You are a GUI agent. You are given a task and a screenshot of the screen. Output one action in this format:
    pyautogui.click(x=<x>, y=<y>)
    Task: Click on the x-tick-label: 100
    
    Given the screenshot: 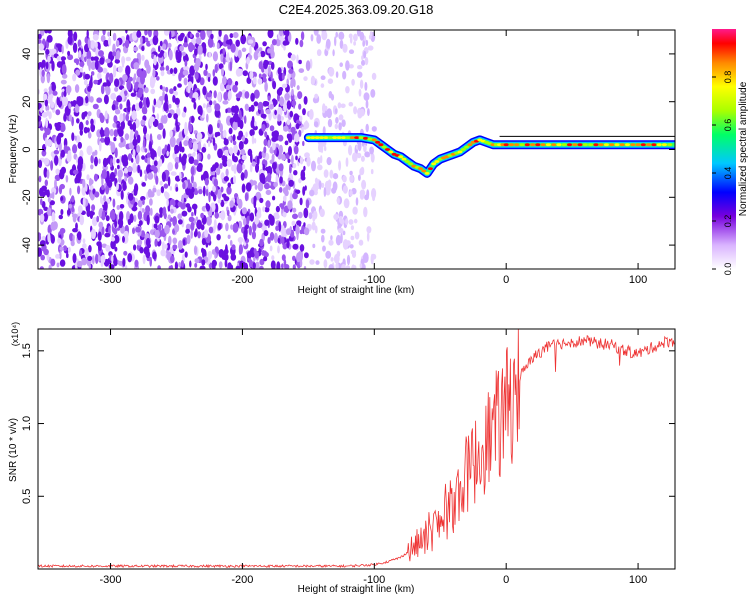 What is the action you would take?
    pyautogui.click(x=638, y=580)
    